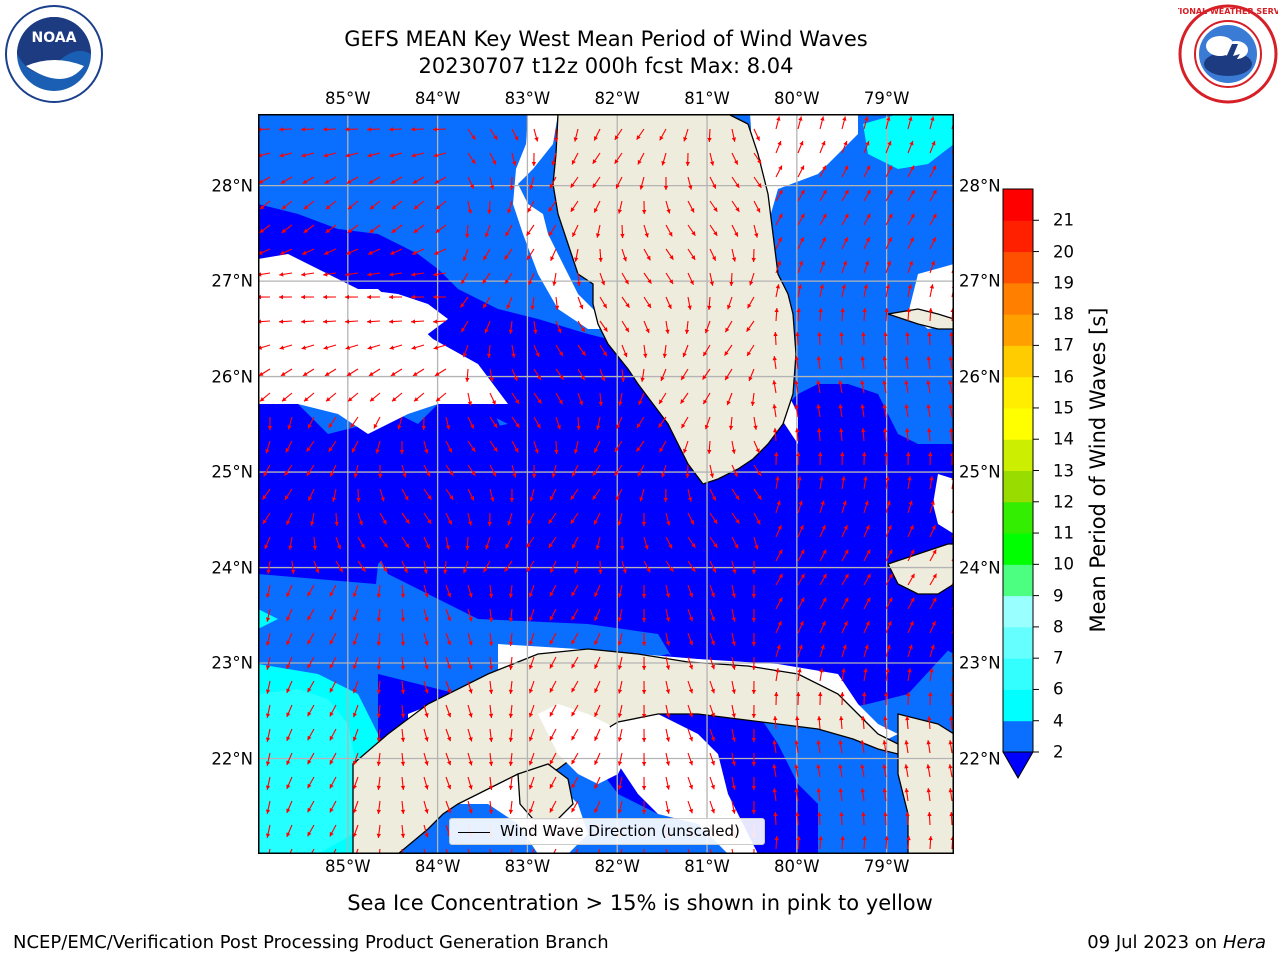 The width and height of the screenshot is (1280, 960). I want to click on footer-date-text: 09 Jul 2023 on, so click(1152, 942).